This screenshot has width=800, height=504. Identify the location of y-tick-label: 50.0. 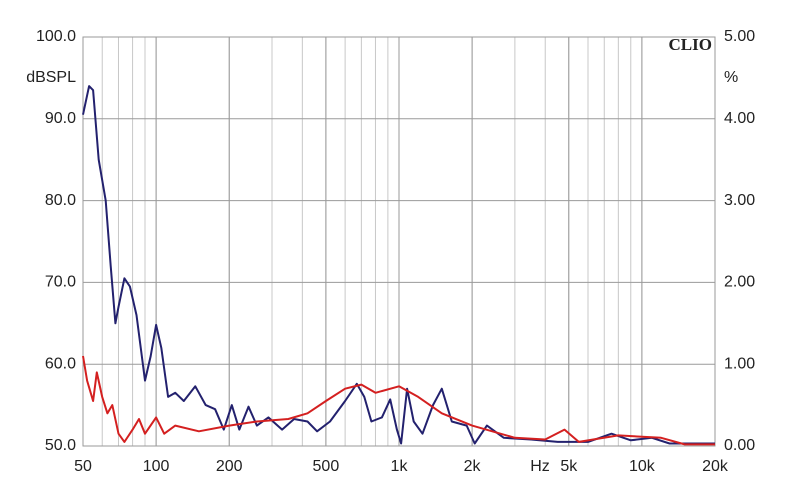
(60, 445).